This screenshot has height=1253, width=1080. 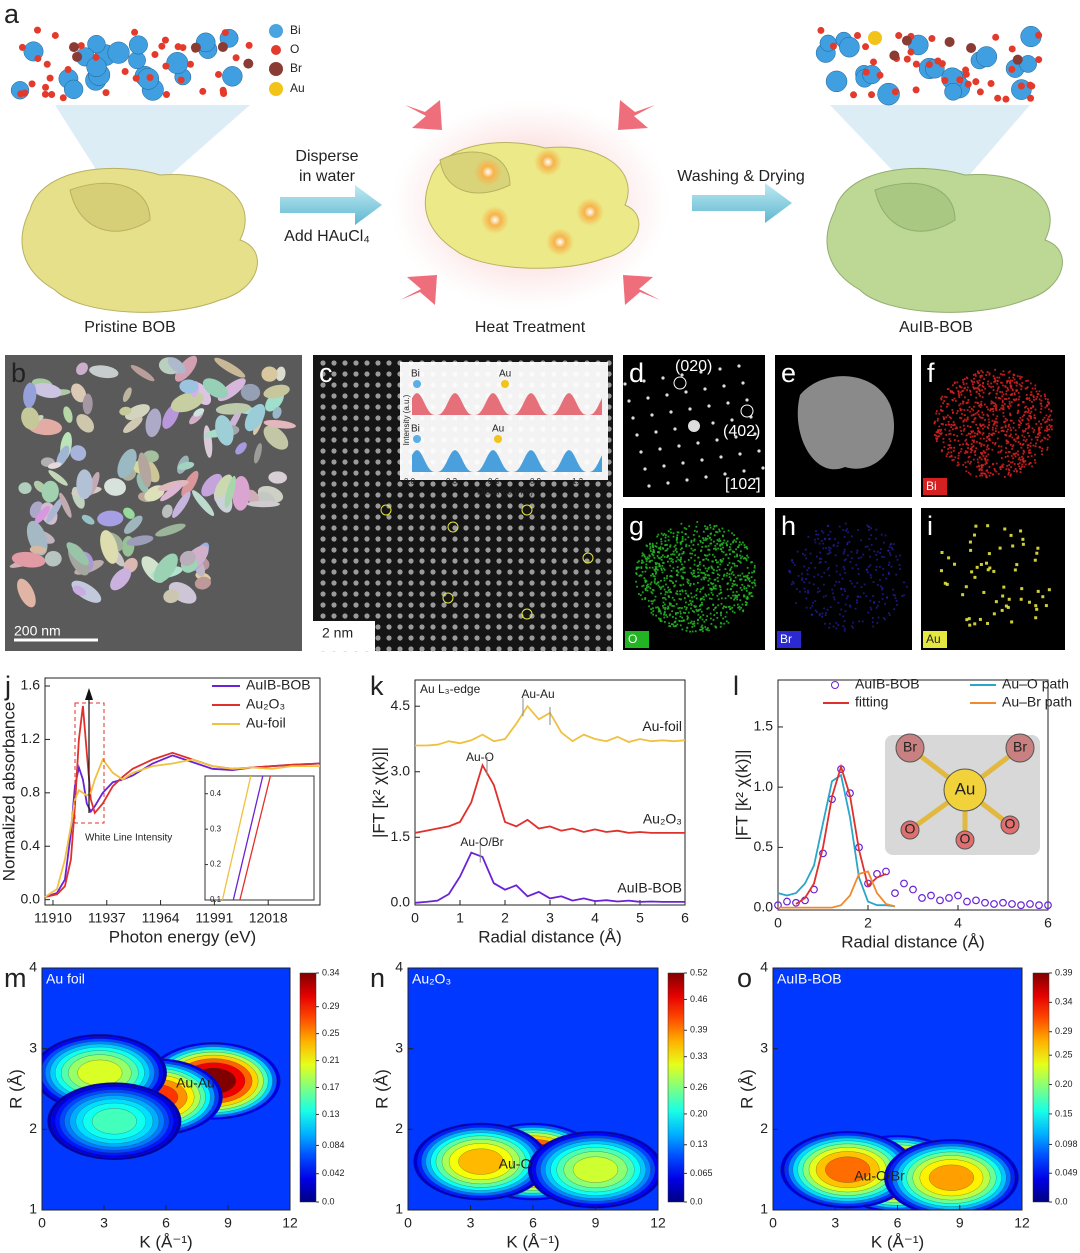 I want to click on spot-label: (402), so click(x=741, y=431).